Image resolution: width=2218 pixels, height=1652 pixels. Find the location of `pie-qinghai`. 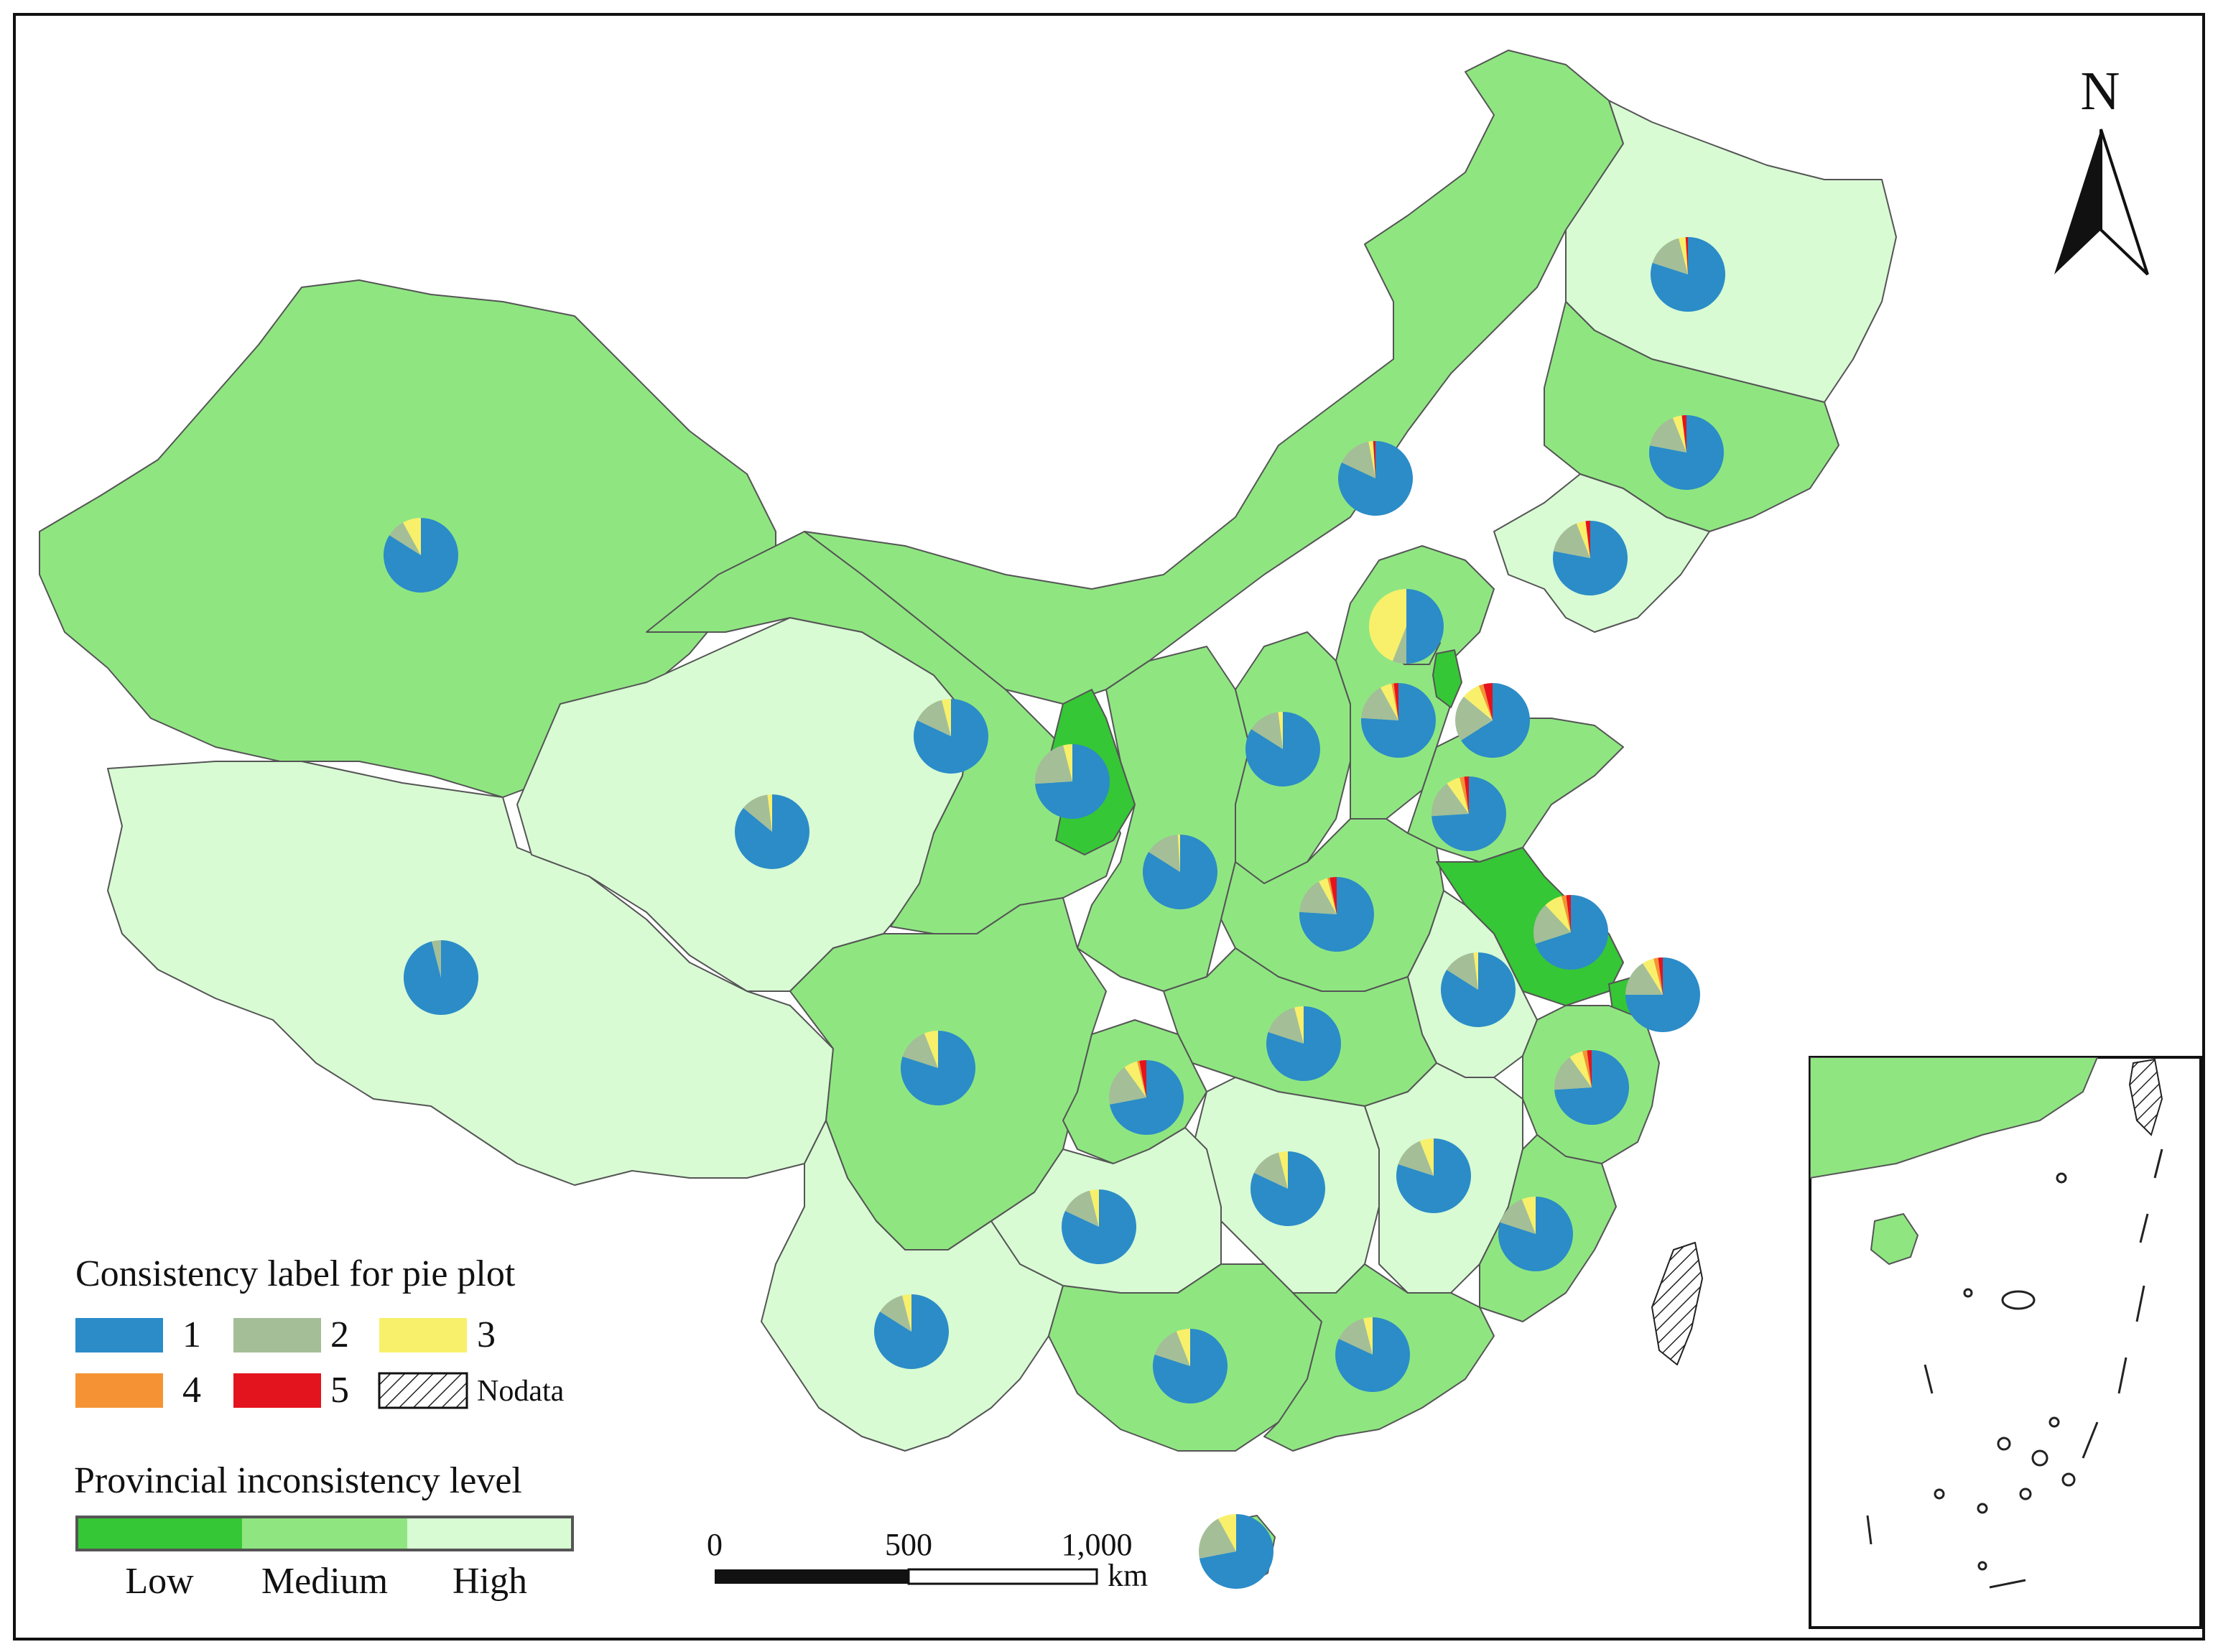

pie-qinghai is located at coordinates (771, 832).